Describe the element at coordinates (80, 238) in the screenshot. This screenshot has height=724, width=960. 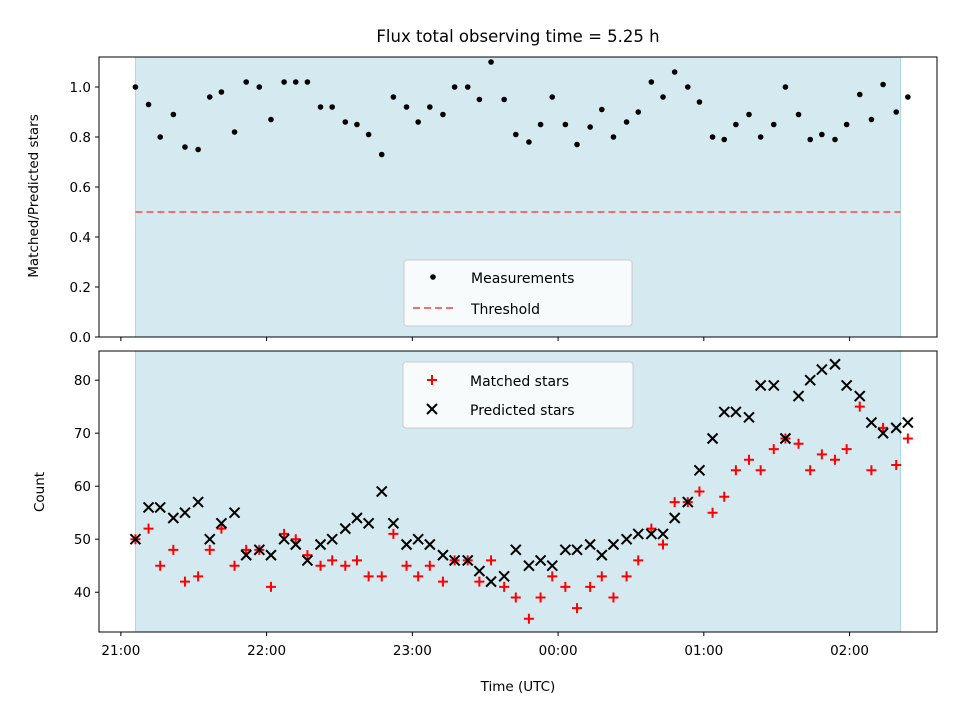
I see `top-y-tick-label: 0.4` at that location.